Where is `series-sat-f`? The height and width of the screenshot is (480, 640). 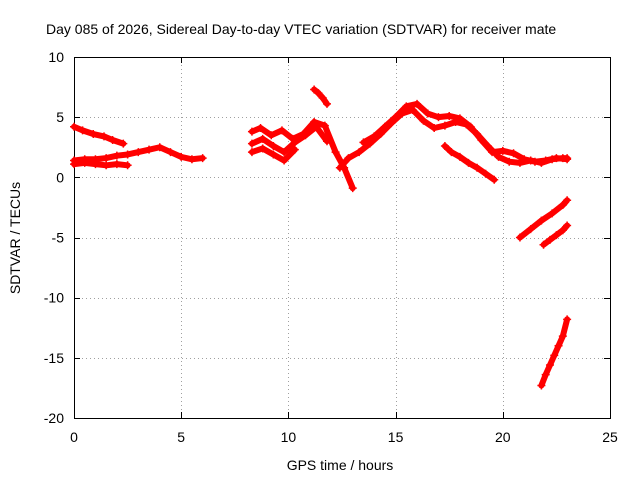 series-sat-f is located at coordinates (273, 154).